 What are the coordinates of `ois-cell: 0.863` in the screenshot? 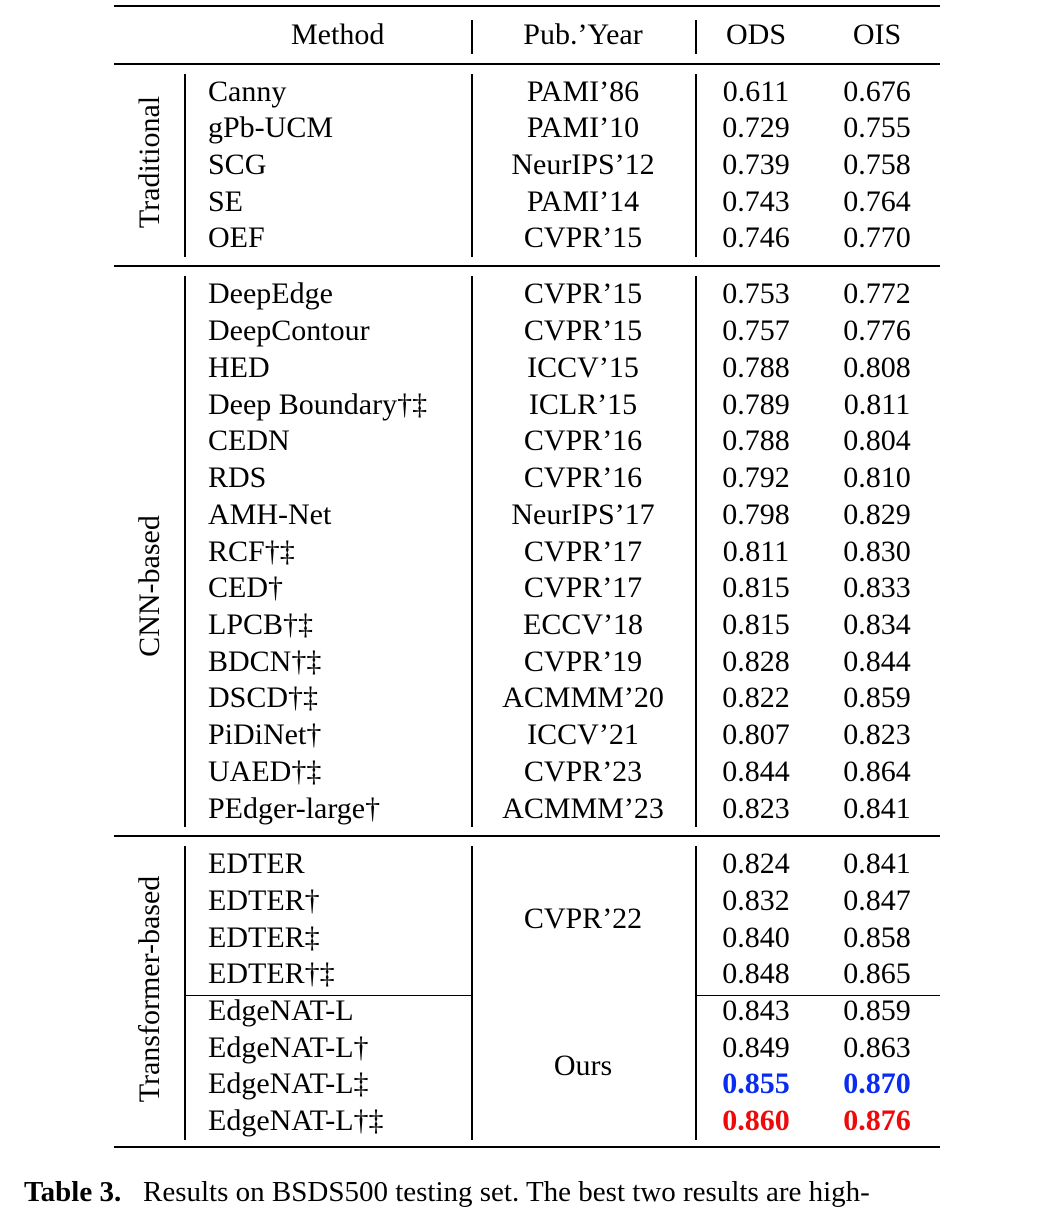 It's located at (877, 1047).